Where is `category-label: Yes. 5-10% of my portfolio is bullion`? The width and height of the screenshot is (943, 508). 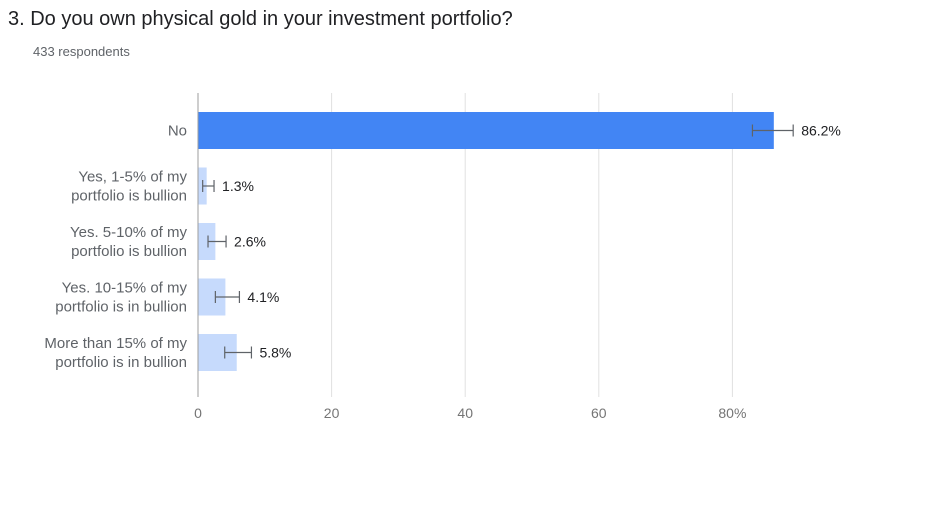 category-label: Yes. 5-10% of my portfolio is bullion is located at coordinates (129, 242).